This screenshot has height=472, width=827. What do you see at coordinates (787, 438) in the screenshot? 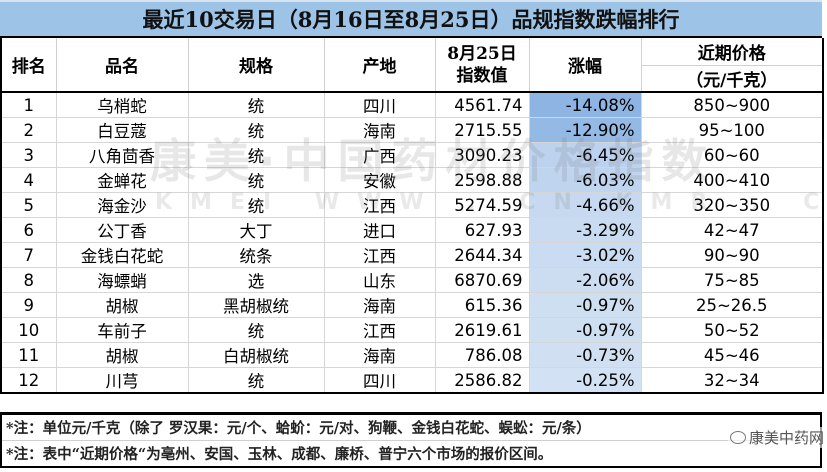
I see `brand-label: 康美中药网` at bounding box center [787, 438].